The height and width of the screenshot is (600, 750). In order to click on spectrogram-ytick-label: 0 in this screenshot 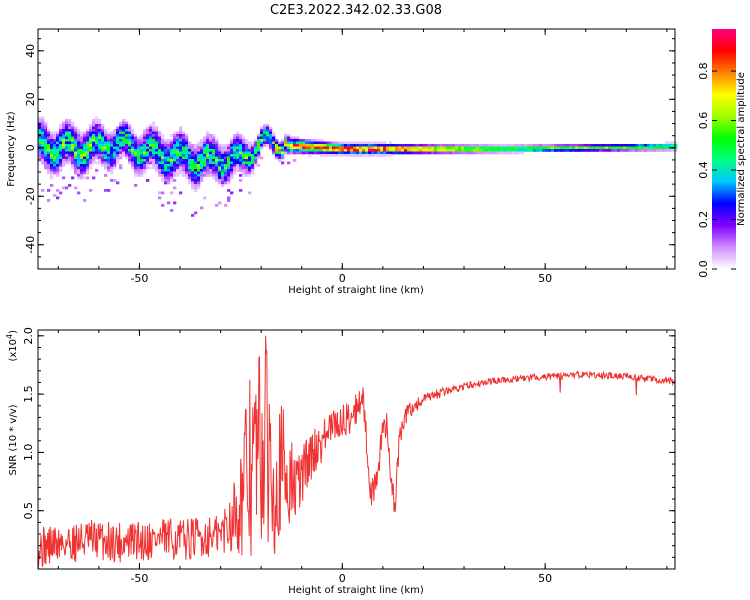, I will do `click(30, 147)`.